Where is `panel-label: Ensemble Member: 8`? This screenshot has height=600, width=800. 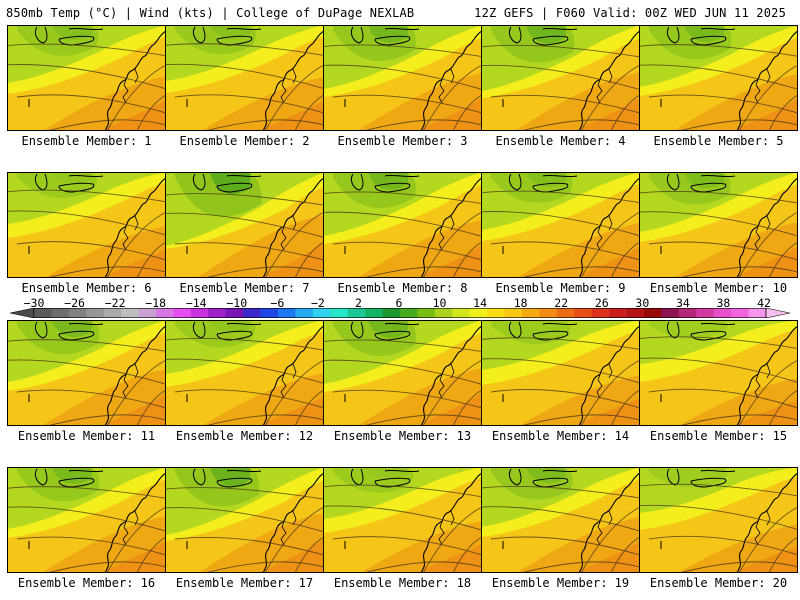
panel-label: Ensemble Member: 8 is located at coordinates (402, 288).